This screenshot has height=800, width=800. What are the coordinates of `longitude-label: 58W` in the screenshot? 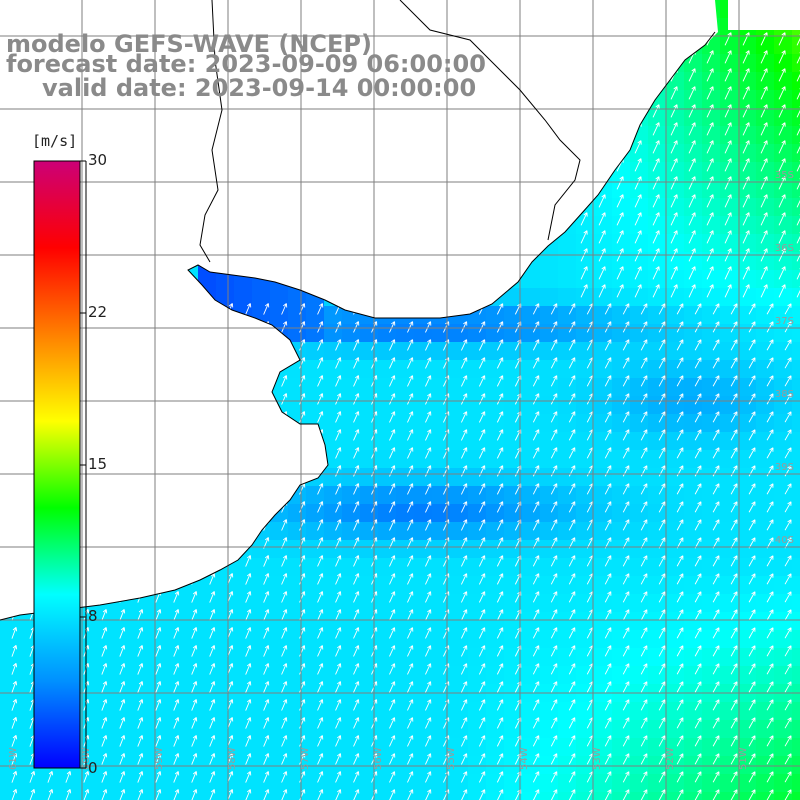 It's located at (232, 758).